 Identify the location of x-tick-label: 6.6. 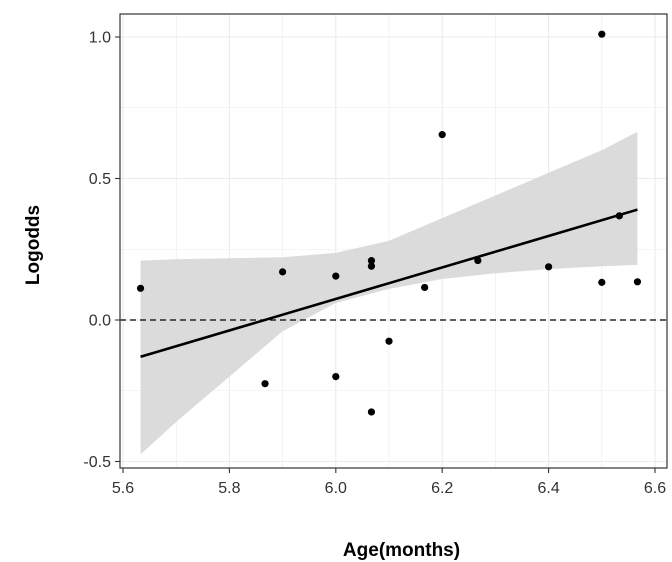
(655, 488).